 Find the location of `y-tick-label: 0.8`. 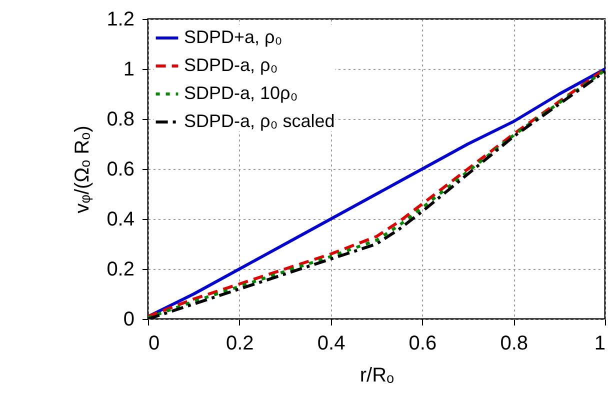

y-tick-label: 0.8 is located at coordinates (120, 119).